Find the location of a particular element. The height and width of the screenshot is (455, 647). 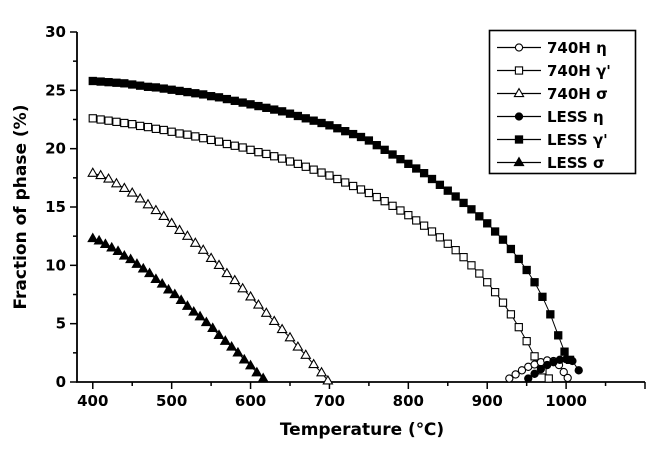

legend-label: LESS γ' is located at coordinates (577, 140).